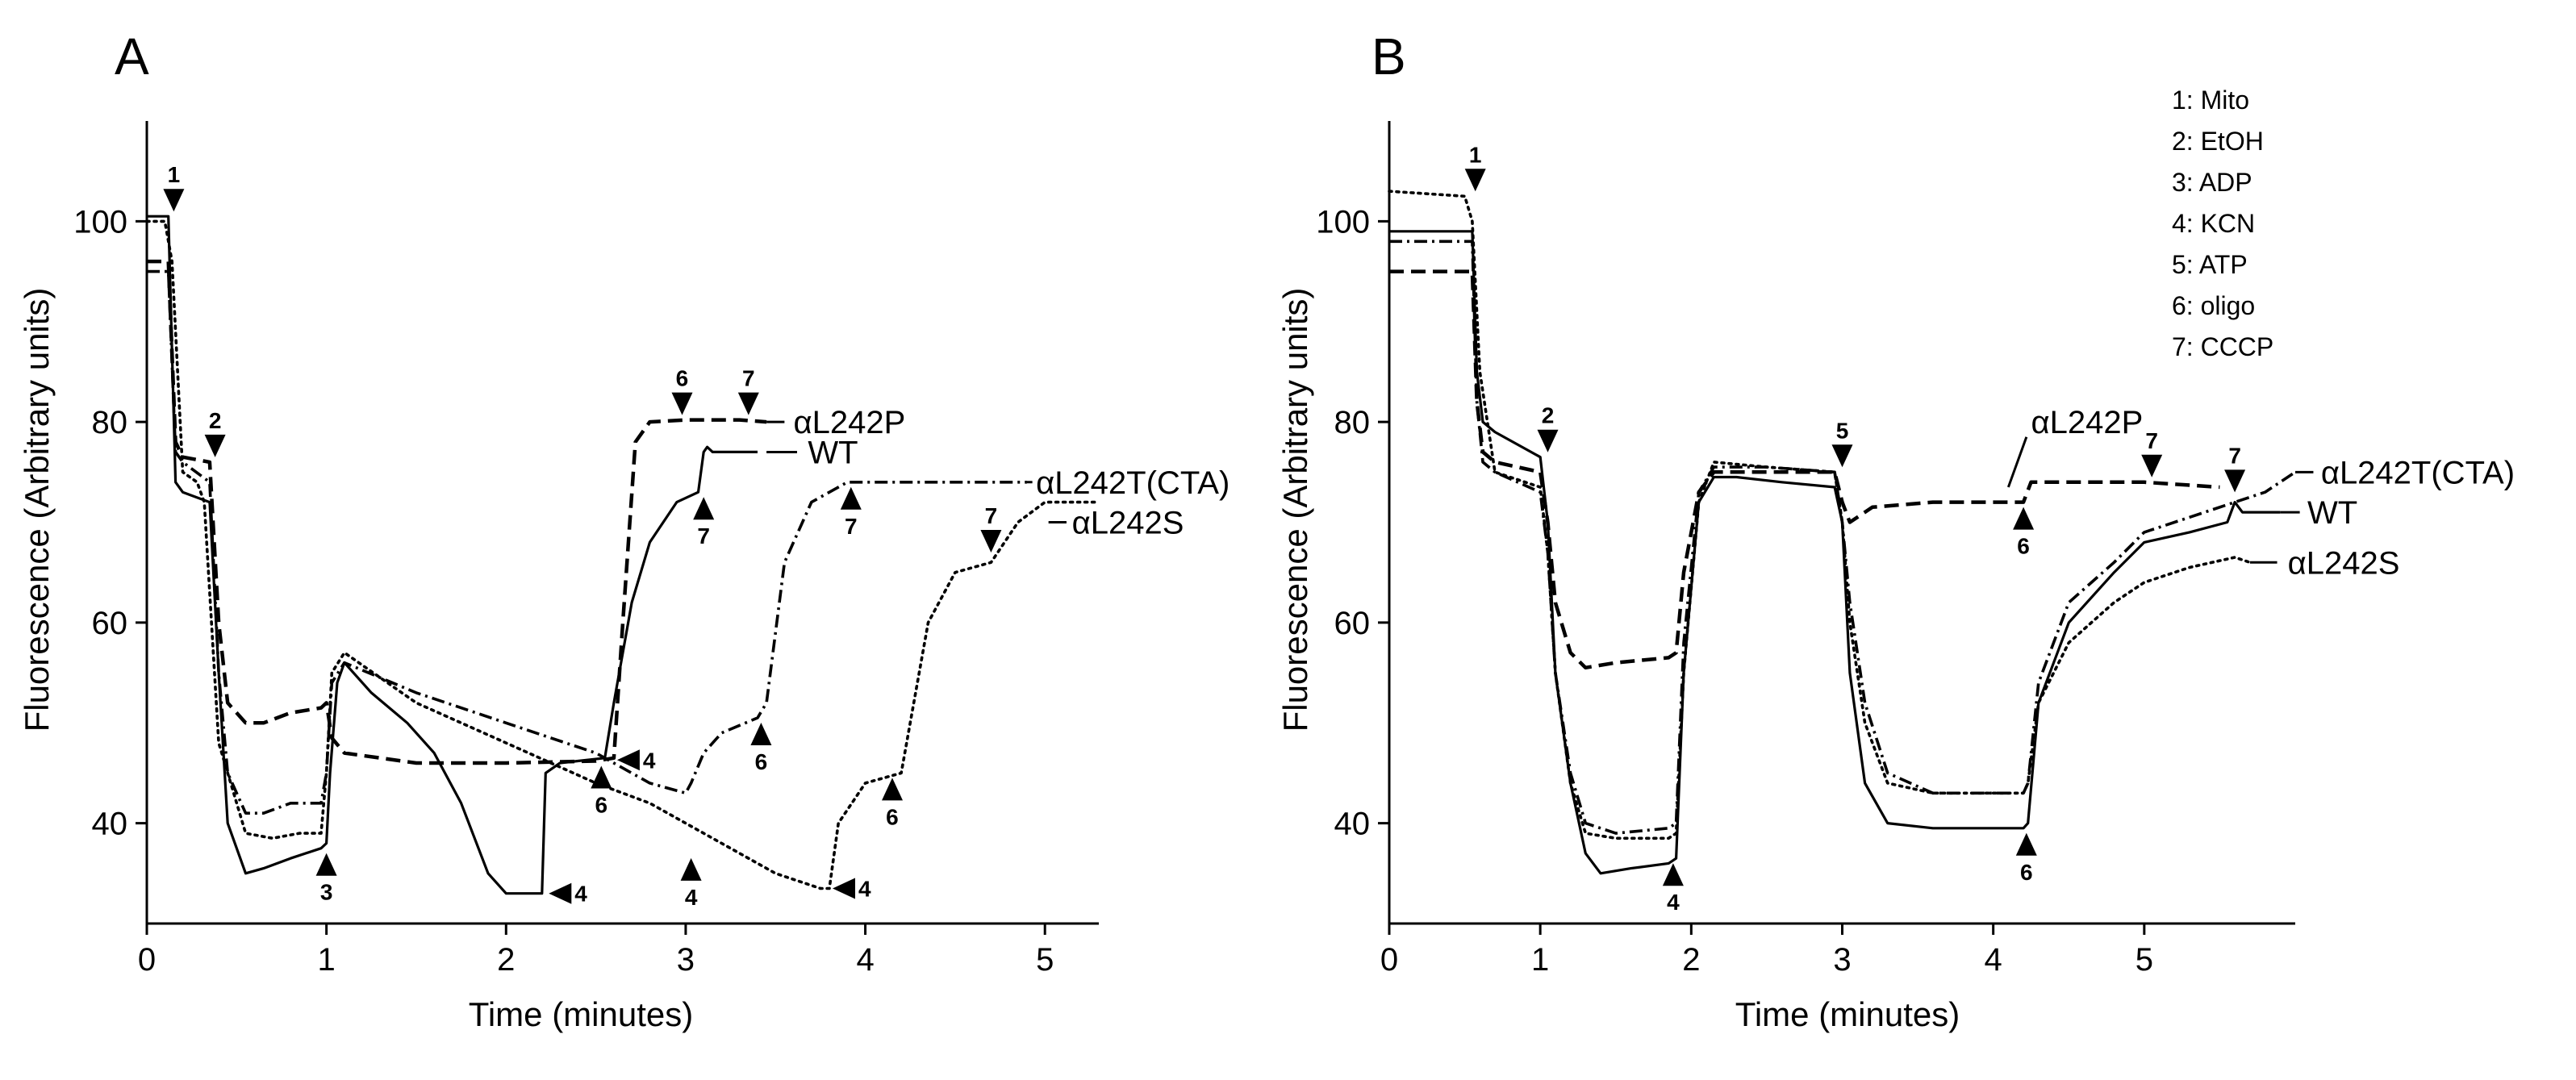 The image size is (2576, 1080). I want to click on panel-b-annotation-label: 4, so click(1674, 902).